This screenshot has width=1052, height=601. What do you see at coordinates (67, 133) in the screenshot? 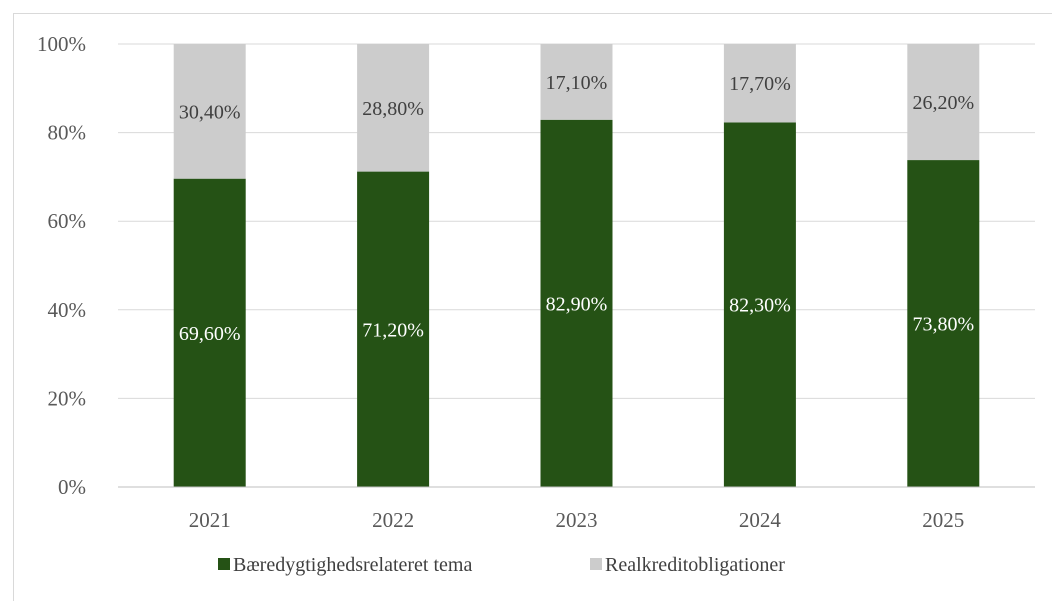
I see `y-tick-label: 80%` at bounding box center [67, 133].